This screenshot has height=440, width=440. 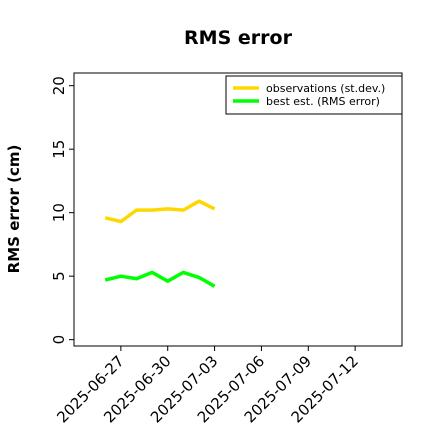 What do you see at coordinates (14, 209) in the screenshot?
I see `y-axis-label: RMS error (cm)` at bounding box center [14, 209].